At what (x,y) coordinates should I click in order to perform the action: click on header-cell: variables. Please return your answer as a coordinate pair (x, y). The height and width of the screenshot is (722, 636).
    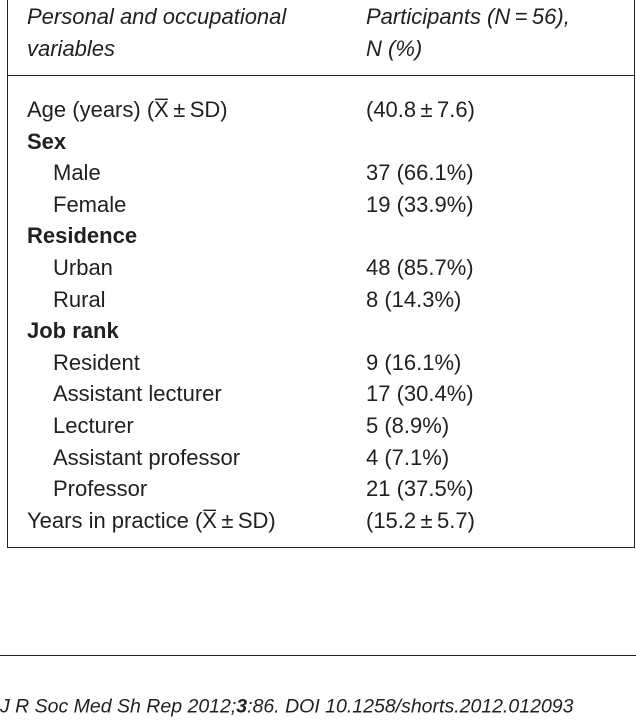
    Looking at the image, I should click on (71, 48).